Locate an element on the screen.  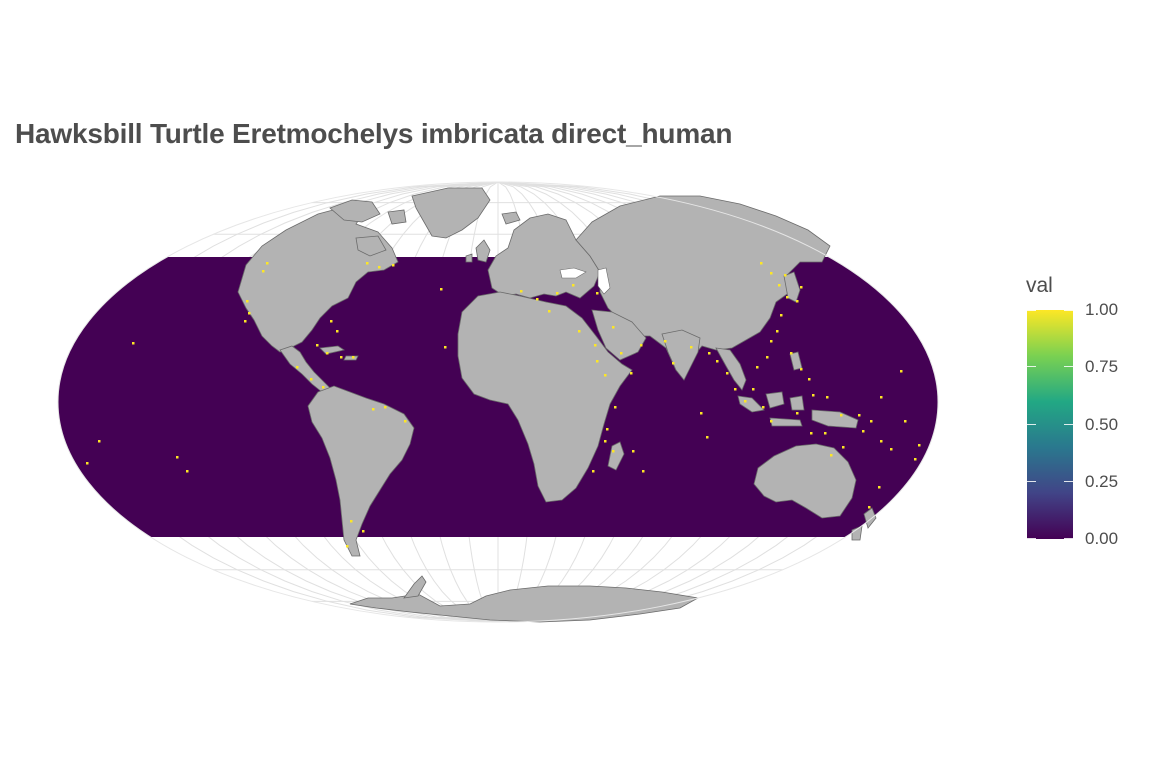
british-isles is located at coordinates (478, 251).